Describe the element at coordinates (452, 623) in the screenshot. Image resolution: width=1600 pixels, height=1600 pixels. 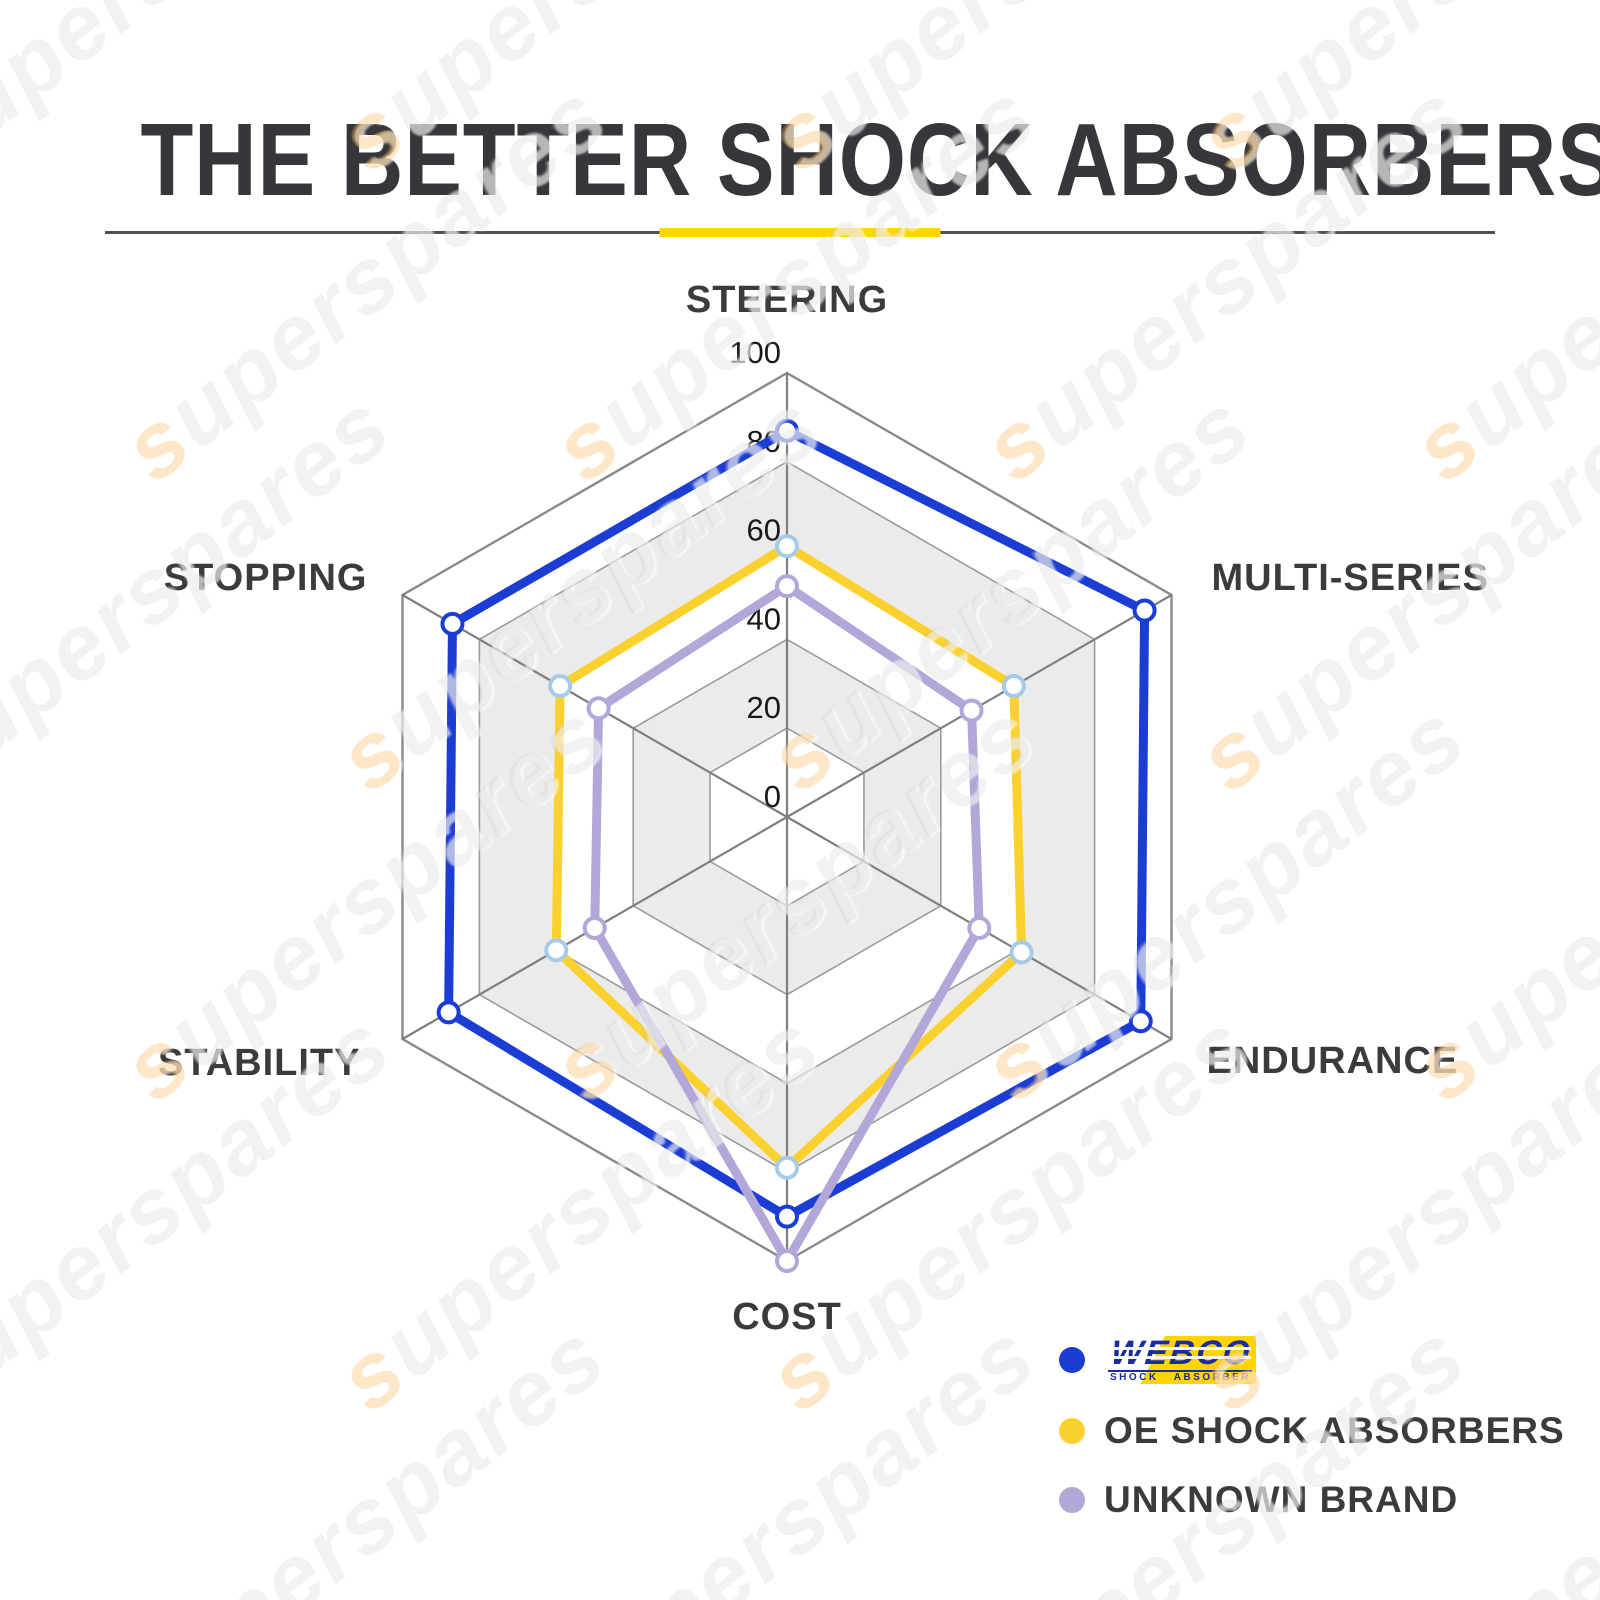
I see `series-marker-webco-stopping` at that location.